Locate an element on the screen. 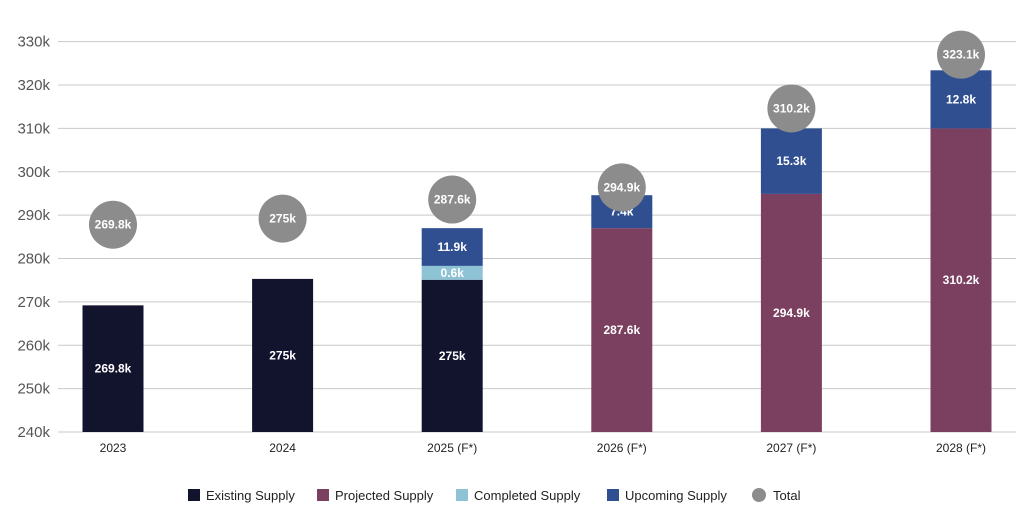 The width and height of the screenshot is (1024, 520). x-tick-label: 2028 (F*) is located at coordinates (961, 448).